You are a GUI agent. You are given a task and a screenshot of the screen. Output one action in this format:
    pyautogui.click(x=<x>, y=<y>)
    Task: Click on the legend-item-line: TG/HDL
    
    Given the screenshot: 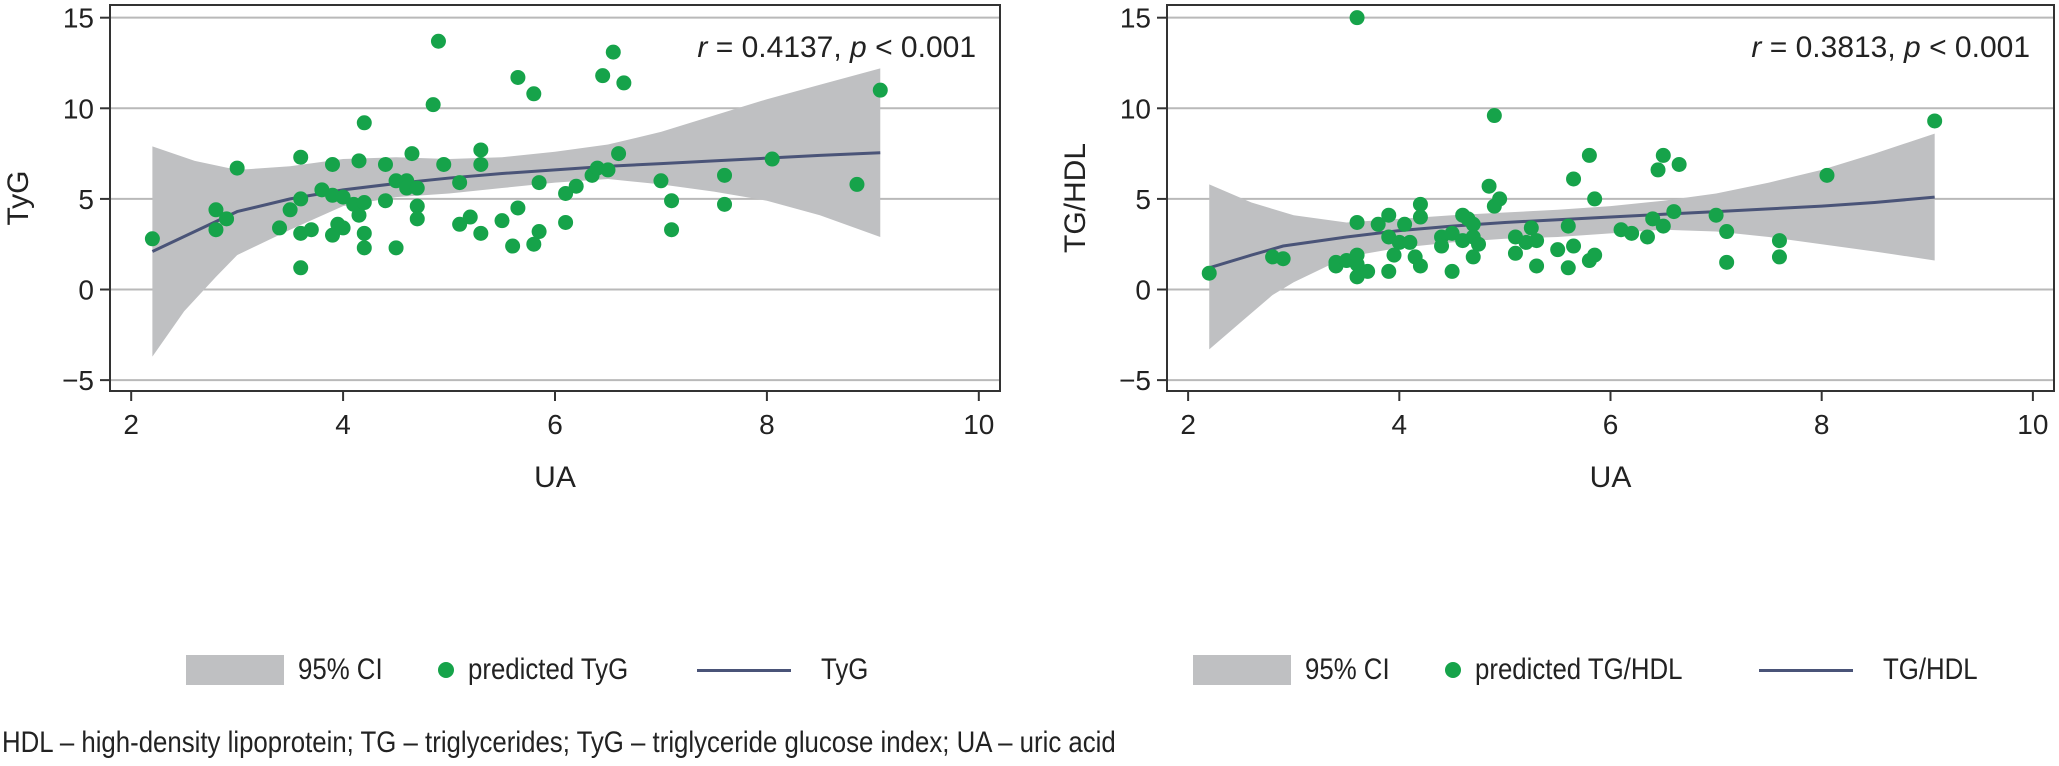 What is the action you would take?
    pyautogui.click(x=1875, y=670)
    